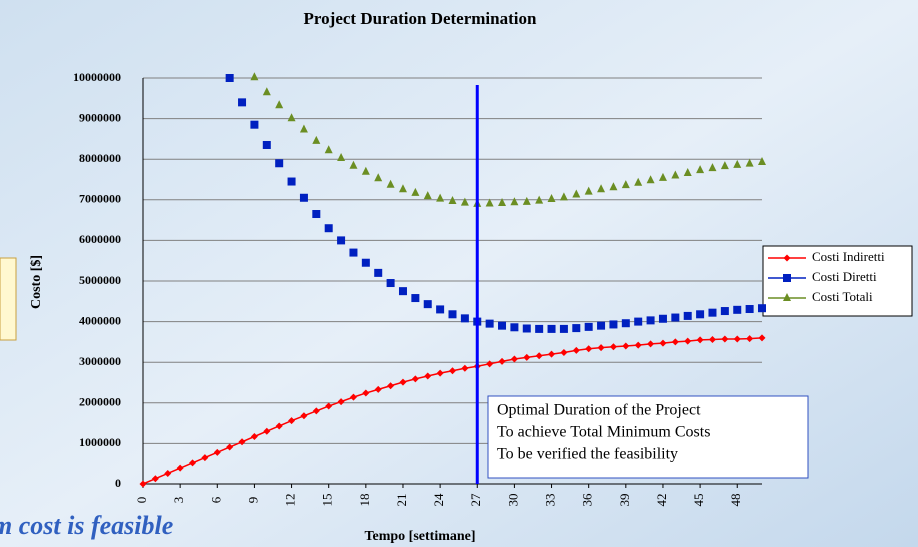 The height and width of the screenshot is (547, 918). What do you see at coordinates (587, 454) in the screenshot?
I see `annotation-text: To be verified the feasibility` at bounding box center [587, 454].